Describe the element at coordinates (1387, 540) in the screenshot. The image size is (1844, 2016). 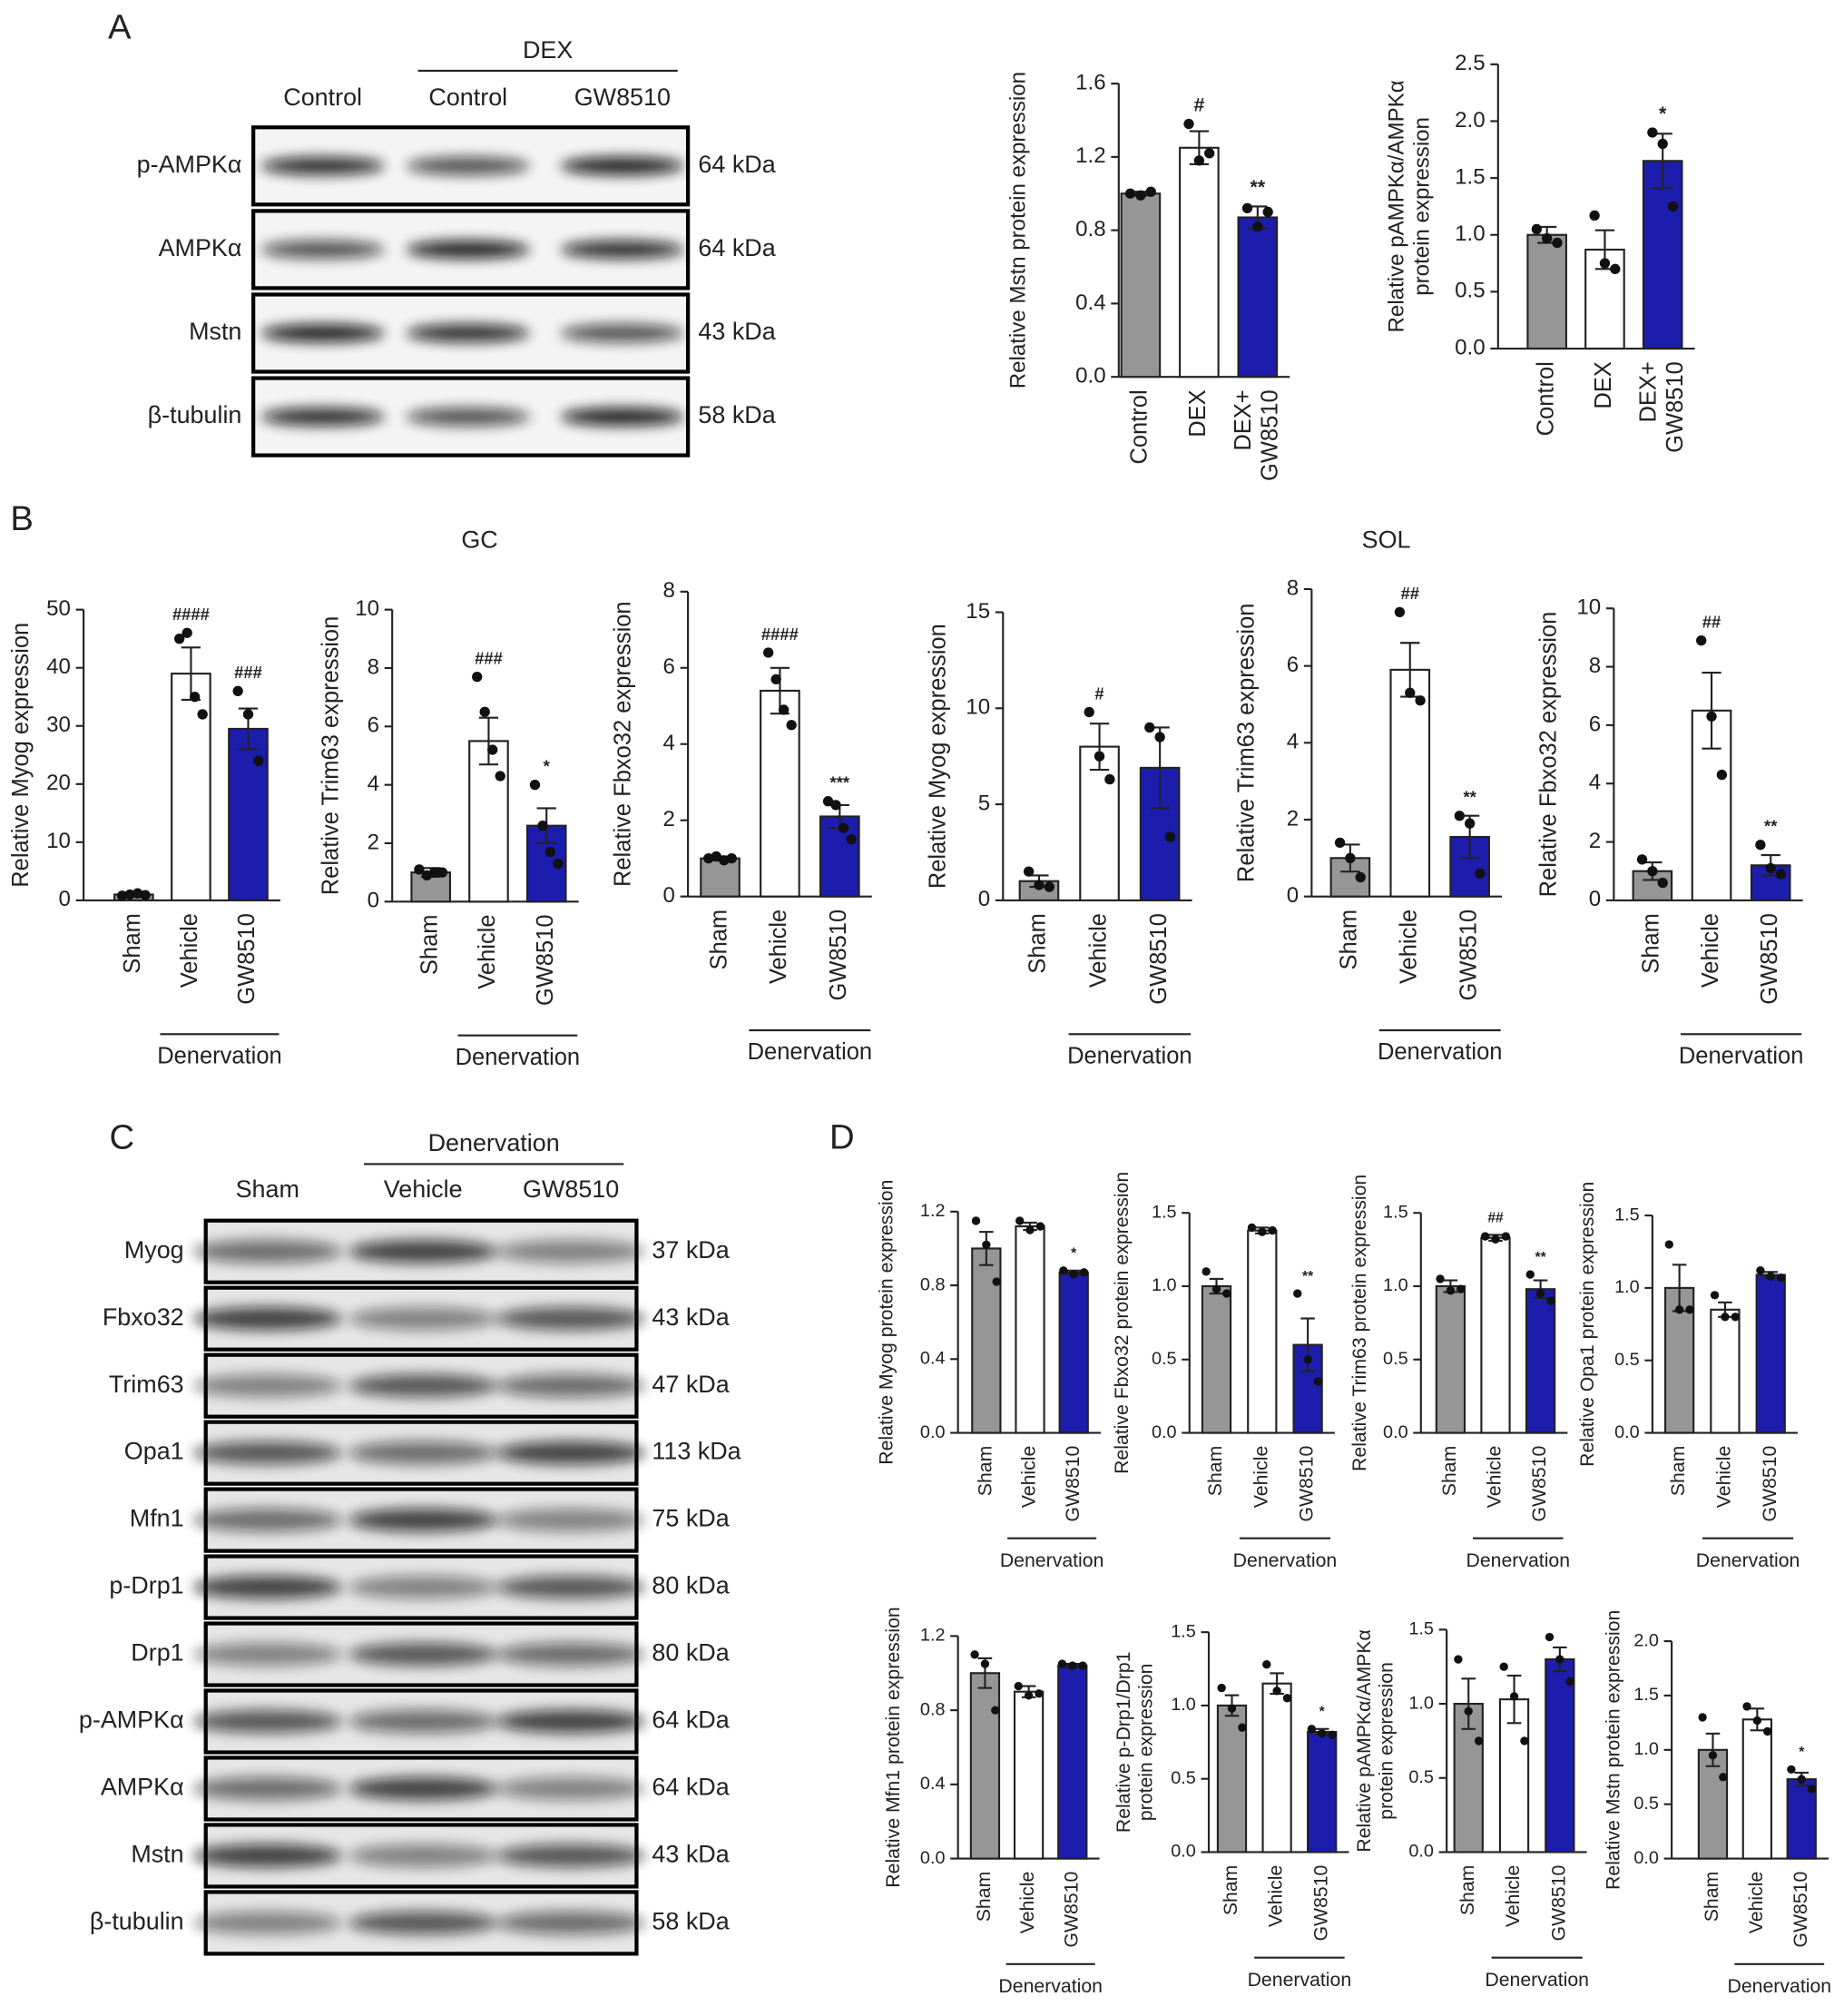
I see `section-title: SOL` at that location.